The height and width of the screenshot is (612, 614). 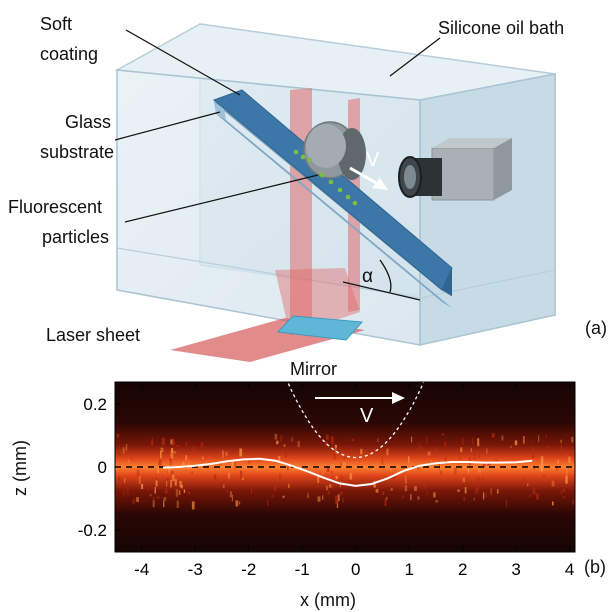 What do you see at coordinates (69, 54) in the screenshot?
I see `label-soft-coating-line2: coating` at bounding box center [69, 54].